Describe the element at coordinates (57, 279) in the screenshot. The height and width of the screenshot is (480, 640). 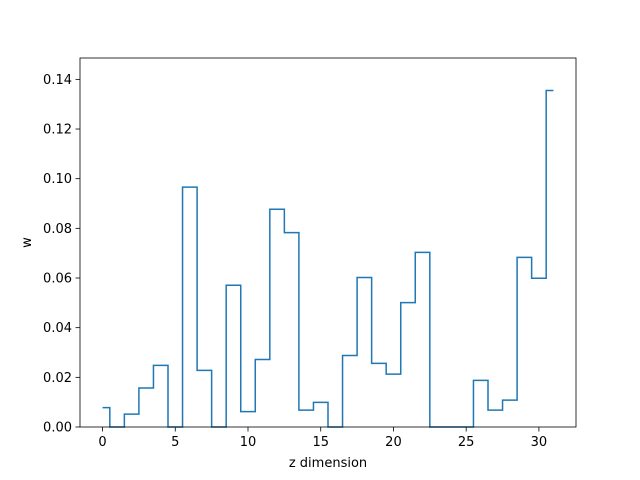
I see `y-tick-label: 0.06` at that location.